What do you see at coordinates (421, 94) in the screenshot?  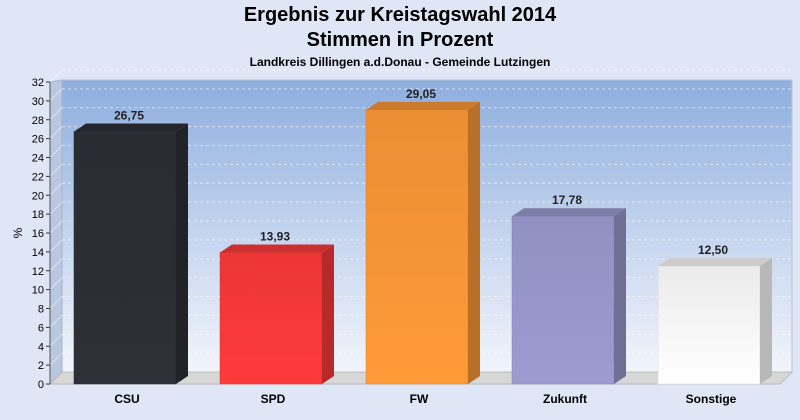 I see `data-label-fw: 29,05` at bounding box center [421, 94].